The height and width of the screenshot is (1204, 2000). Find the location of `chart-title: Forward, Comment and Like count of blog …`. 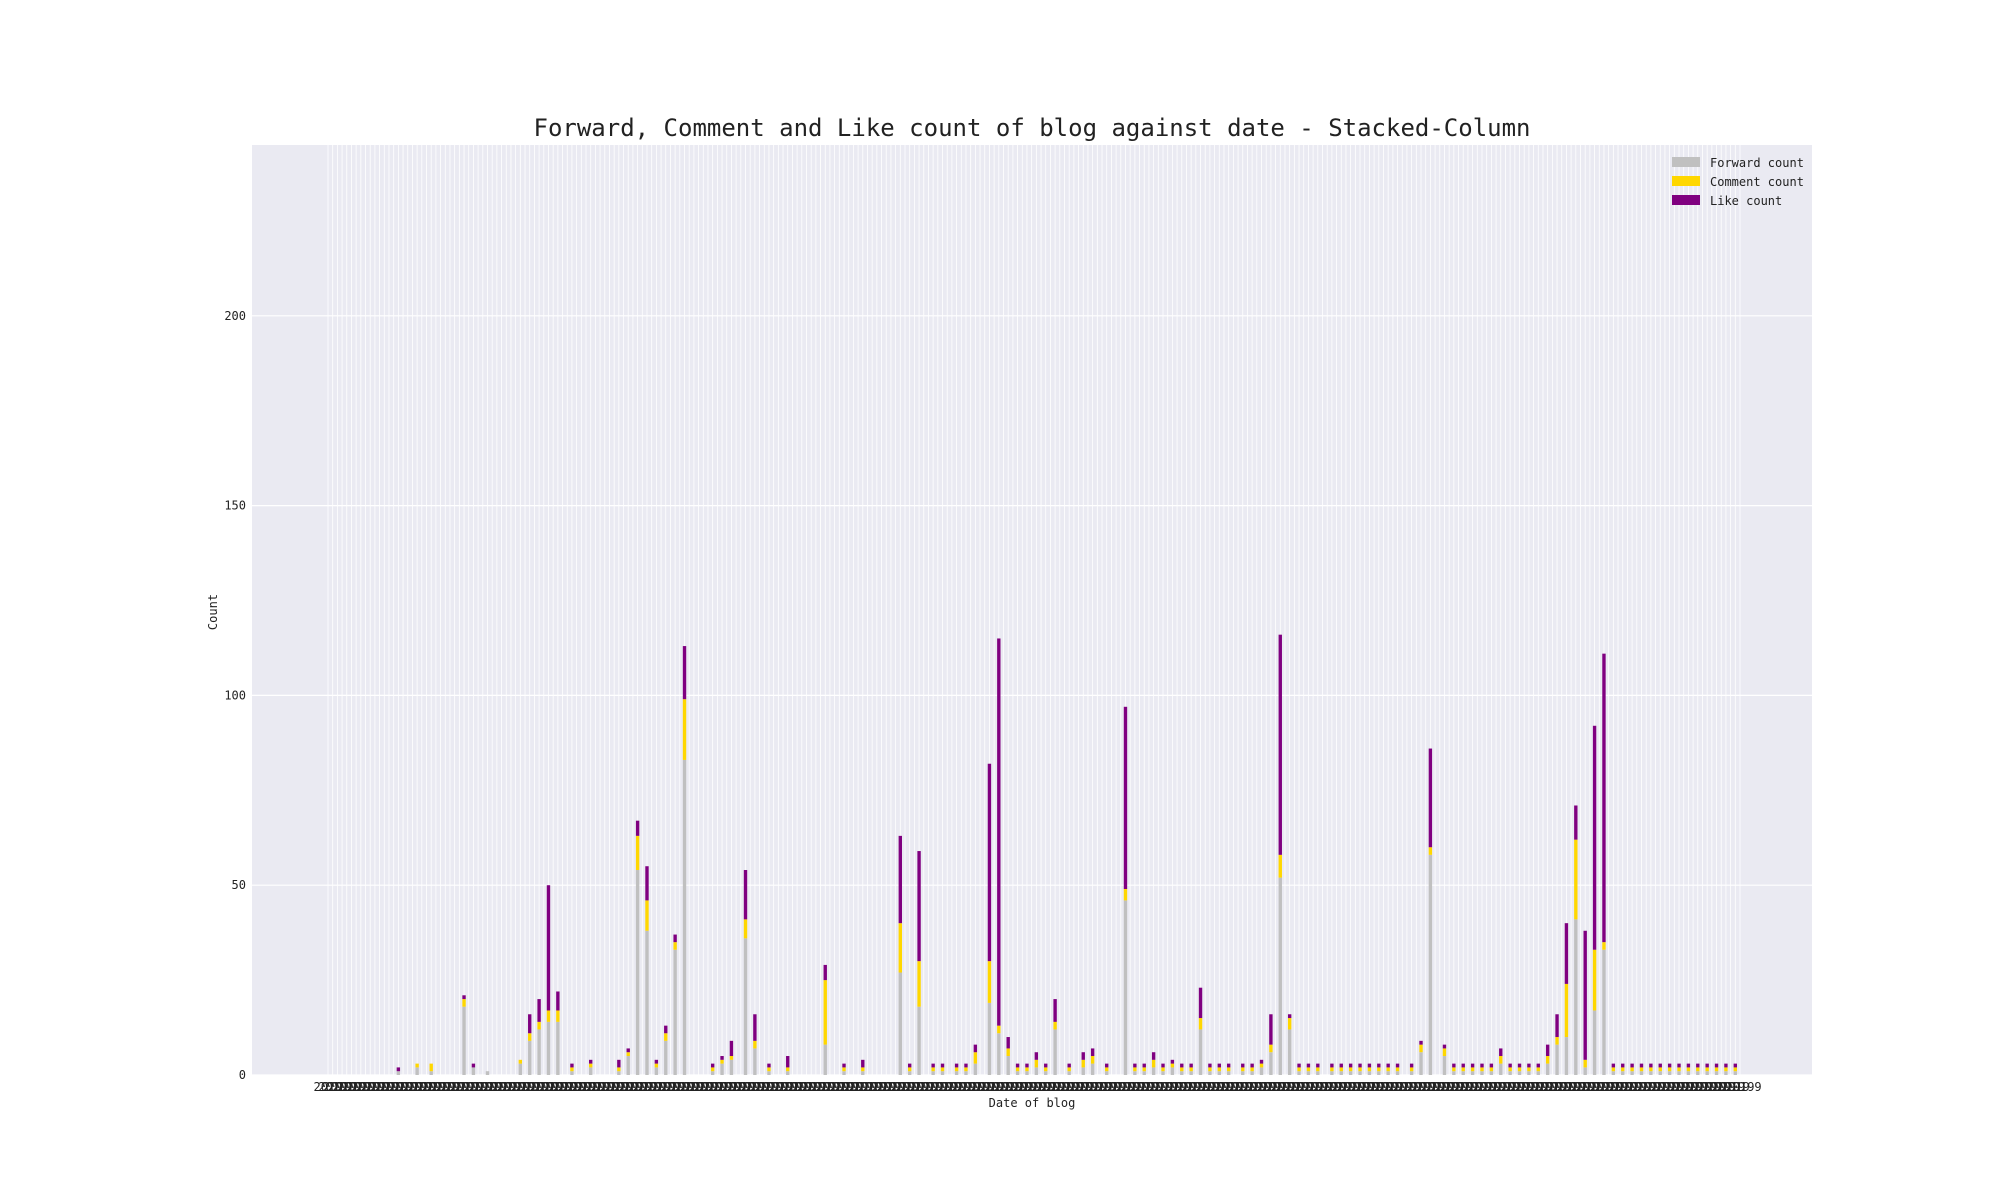

chart-title: Forward, Comment and Like count of blog … is located at coordinates (1032, 128).